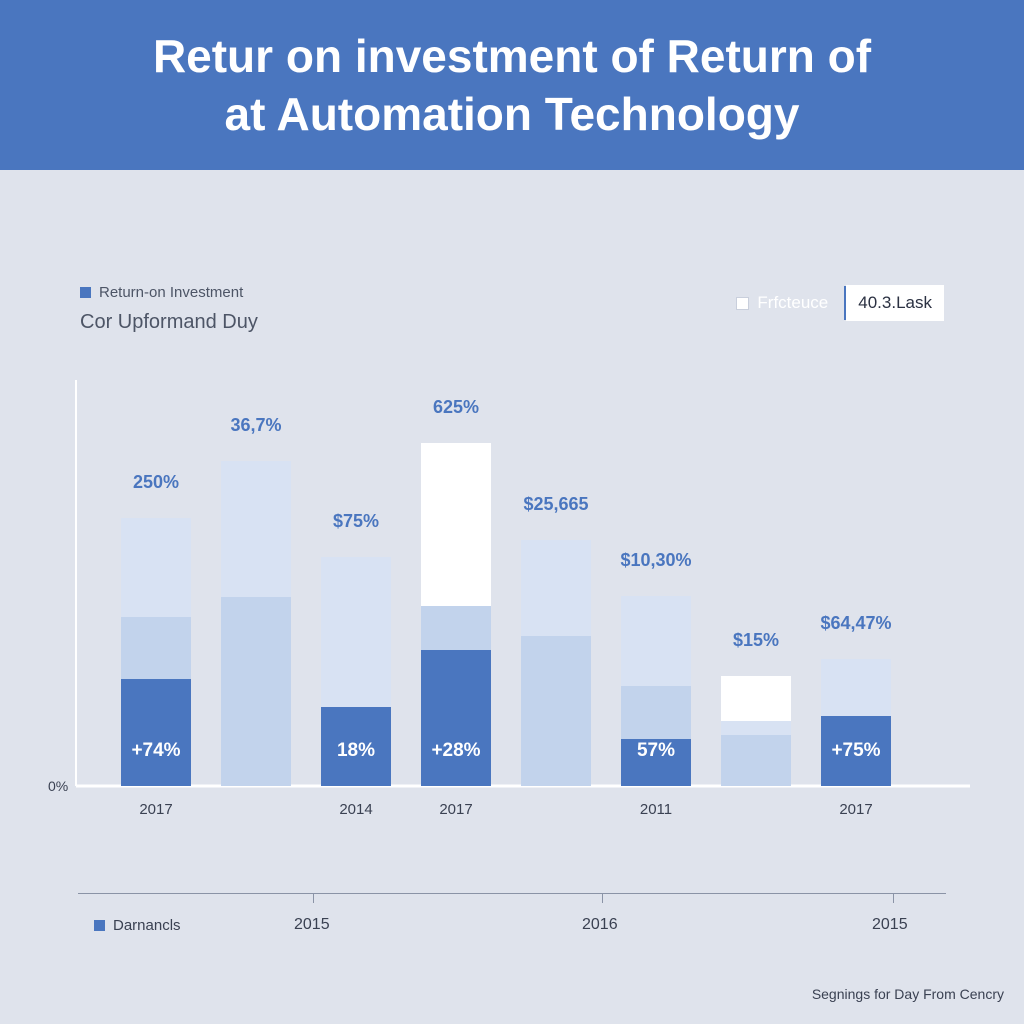  I want to click on bar-top-label: $64,47%, so click(855, 623).